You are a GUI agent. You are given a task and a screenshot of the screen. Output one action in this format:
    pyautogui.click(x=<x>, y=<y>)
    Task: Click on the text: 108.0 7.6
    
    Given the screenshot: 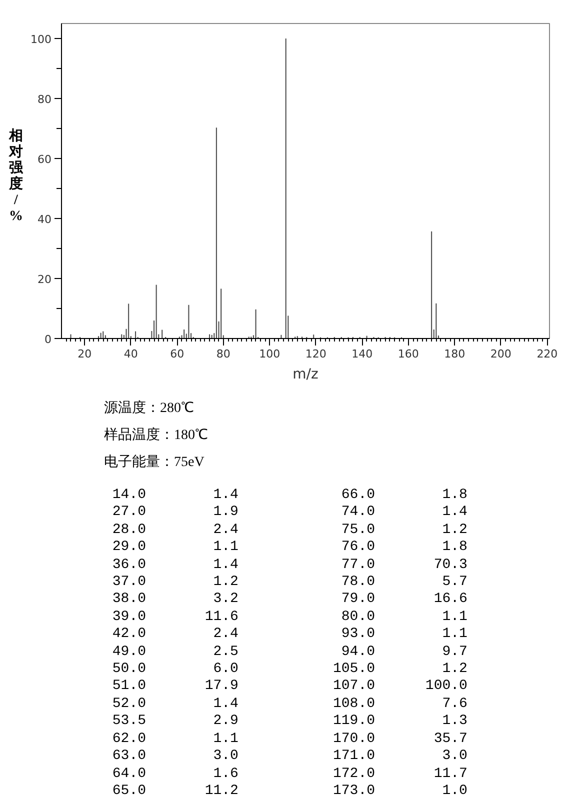 What is the action you would take?
    pyautogui.click(x=400, y=705)
    